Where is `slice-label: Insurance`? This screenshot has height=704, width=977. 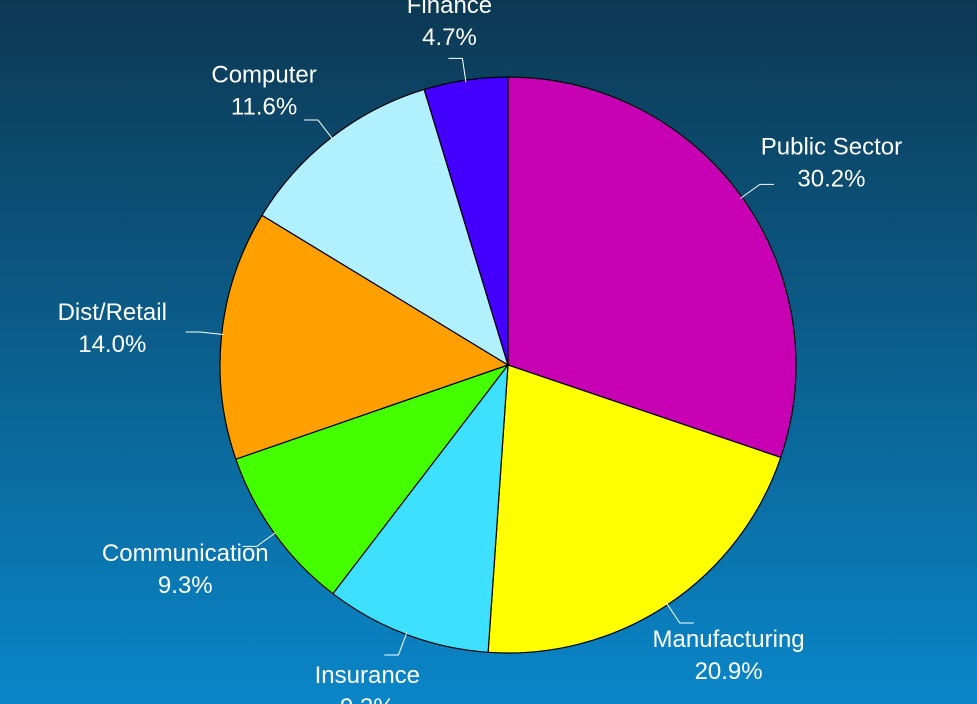
slice-label: Insurance is located at coordinates (367, 675).